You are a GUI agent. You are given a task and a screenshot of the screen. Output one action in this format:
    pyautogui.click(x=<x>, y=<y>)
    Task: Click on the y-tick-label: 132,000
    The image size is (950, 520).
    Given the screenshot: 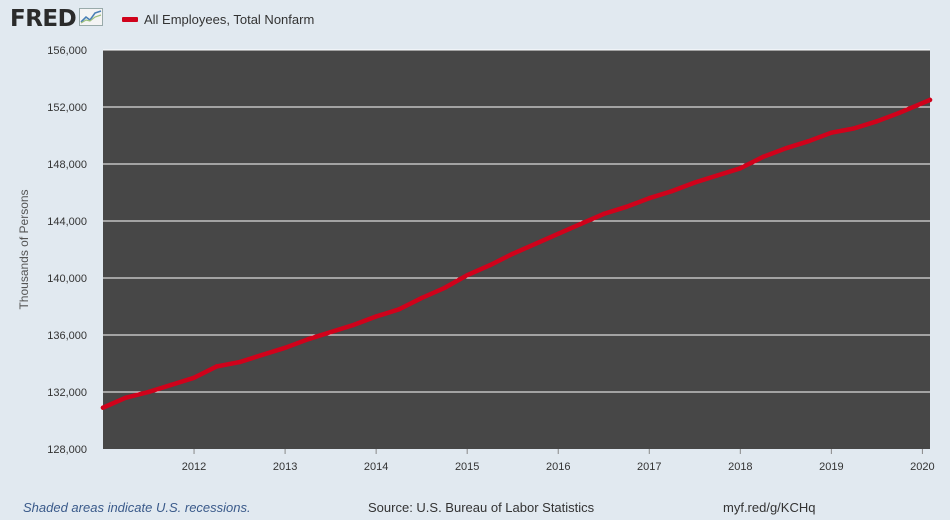 What is the action you would take?
    pyautogui.click(x=67, y=393)
    